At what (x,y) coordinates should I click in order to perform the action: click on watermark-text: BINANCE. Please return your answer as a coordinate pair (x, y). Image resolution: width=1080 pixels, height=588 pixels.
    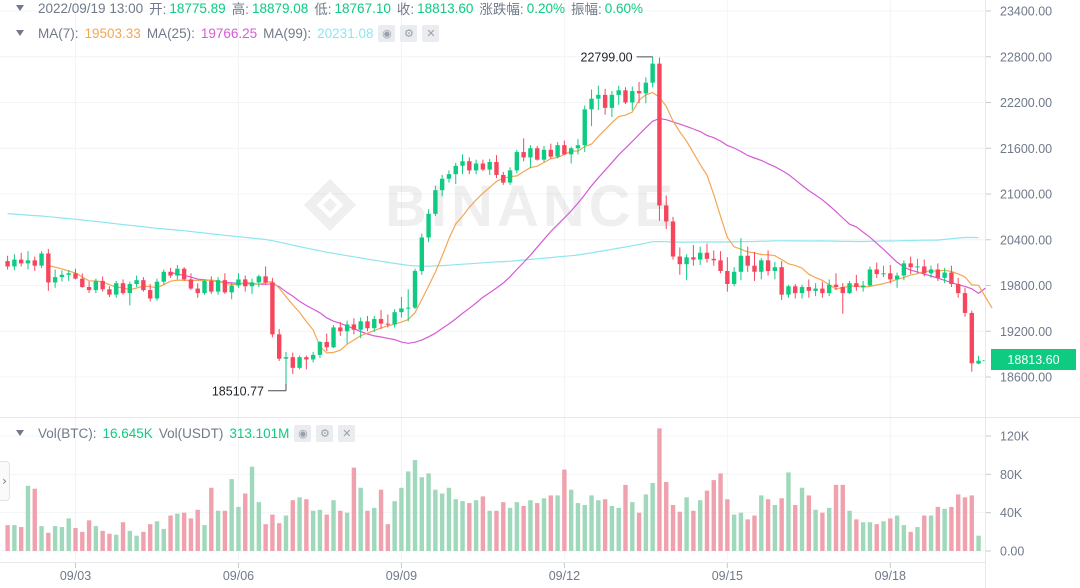
    Looking at the image, I should click on (531, 206).